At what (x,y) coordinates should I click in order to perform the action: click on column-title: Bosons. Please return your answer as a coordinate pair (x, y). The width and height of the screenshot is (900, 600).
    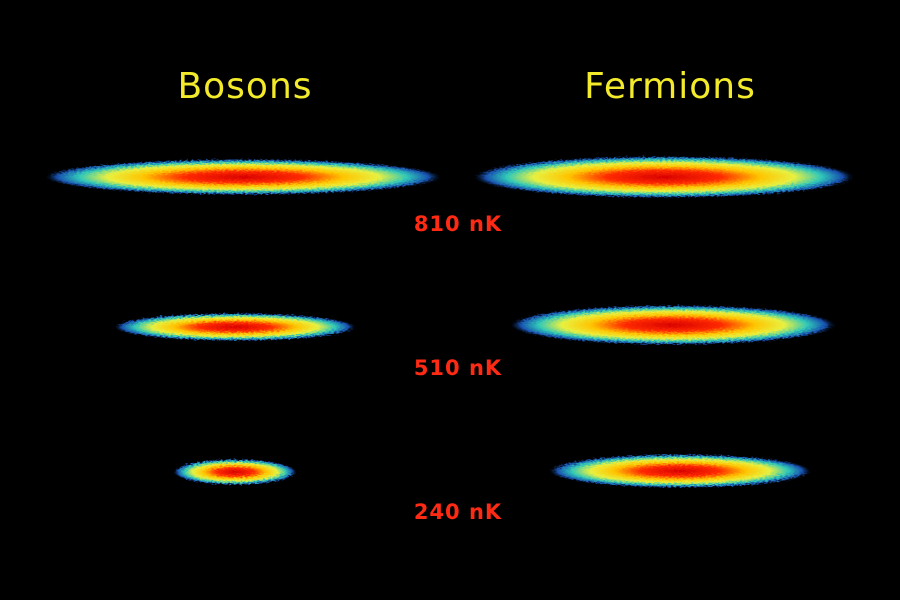
    Looking at the image, I should click on (244, 86).